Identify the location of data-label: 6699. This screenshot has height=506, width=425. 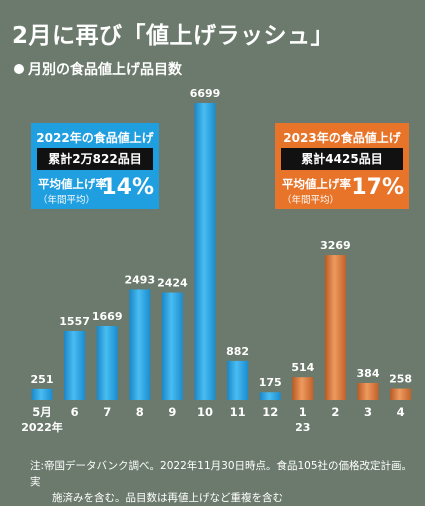
(205, 93).